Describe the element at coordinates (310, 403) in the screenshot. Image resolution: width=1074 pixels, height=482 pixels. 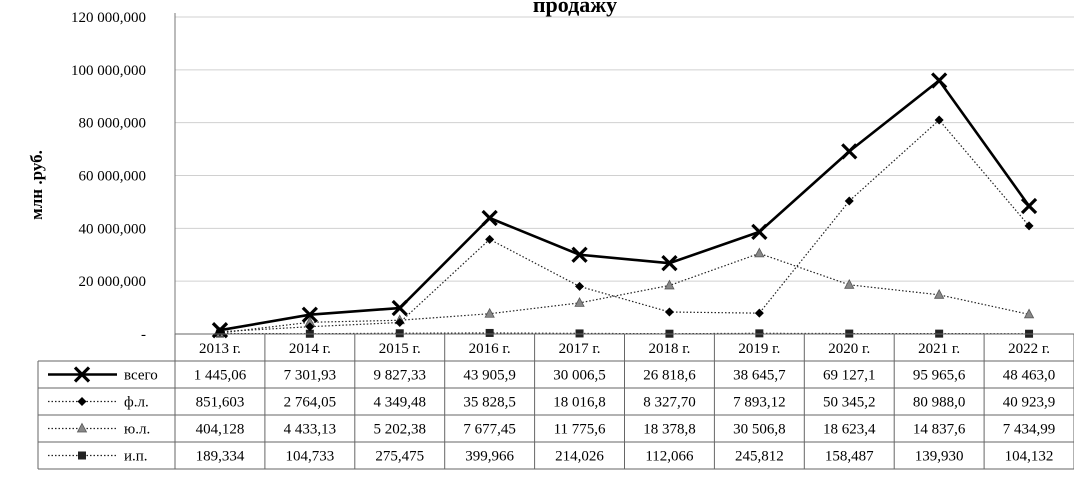
I see `table-cell: 2 764,05` at that location.